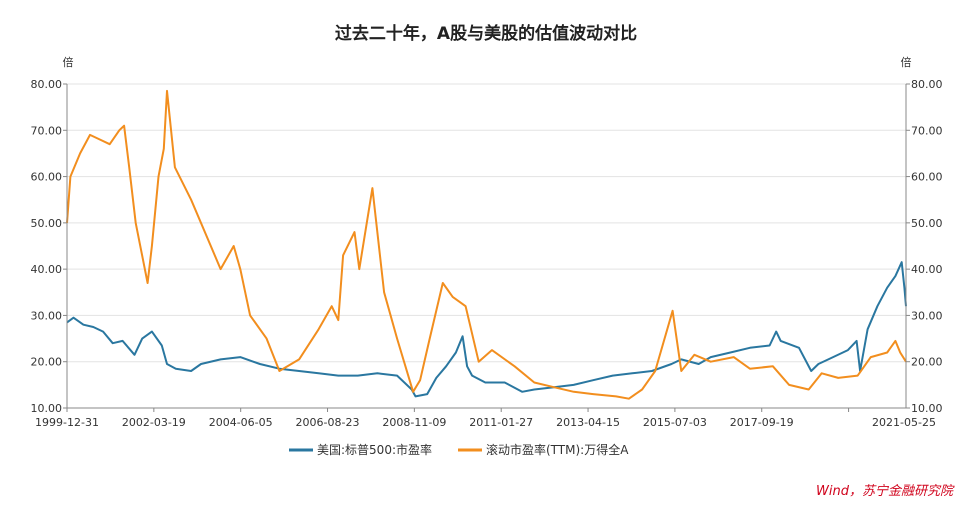  I want to click on y-tick-label-right: 70.00, so click(927, 130).